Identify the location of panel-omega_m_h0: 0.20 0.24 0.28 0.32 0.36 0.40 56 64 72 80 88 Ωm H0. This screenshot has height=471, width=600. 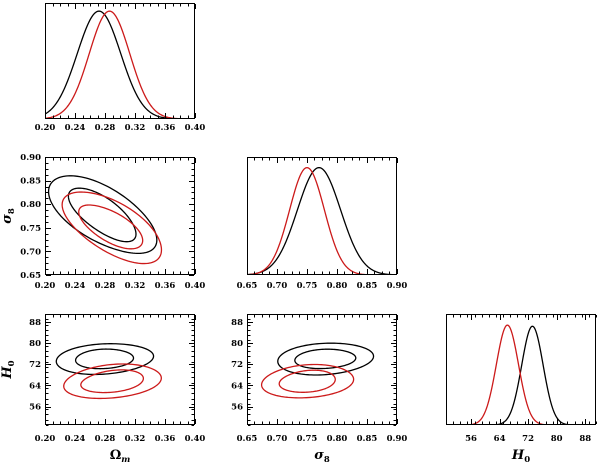
(103, 389).